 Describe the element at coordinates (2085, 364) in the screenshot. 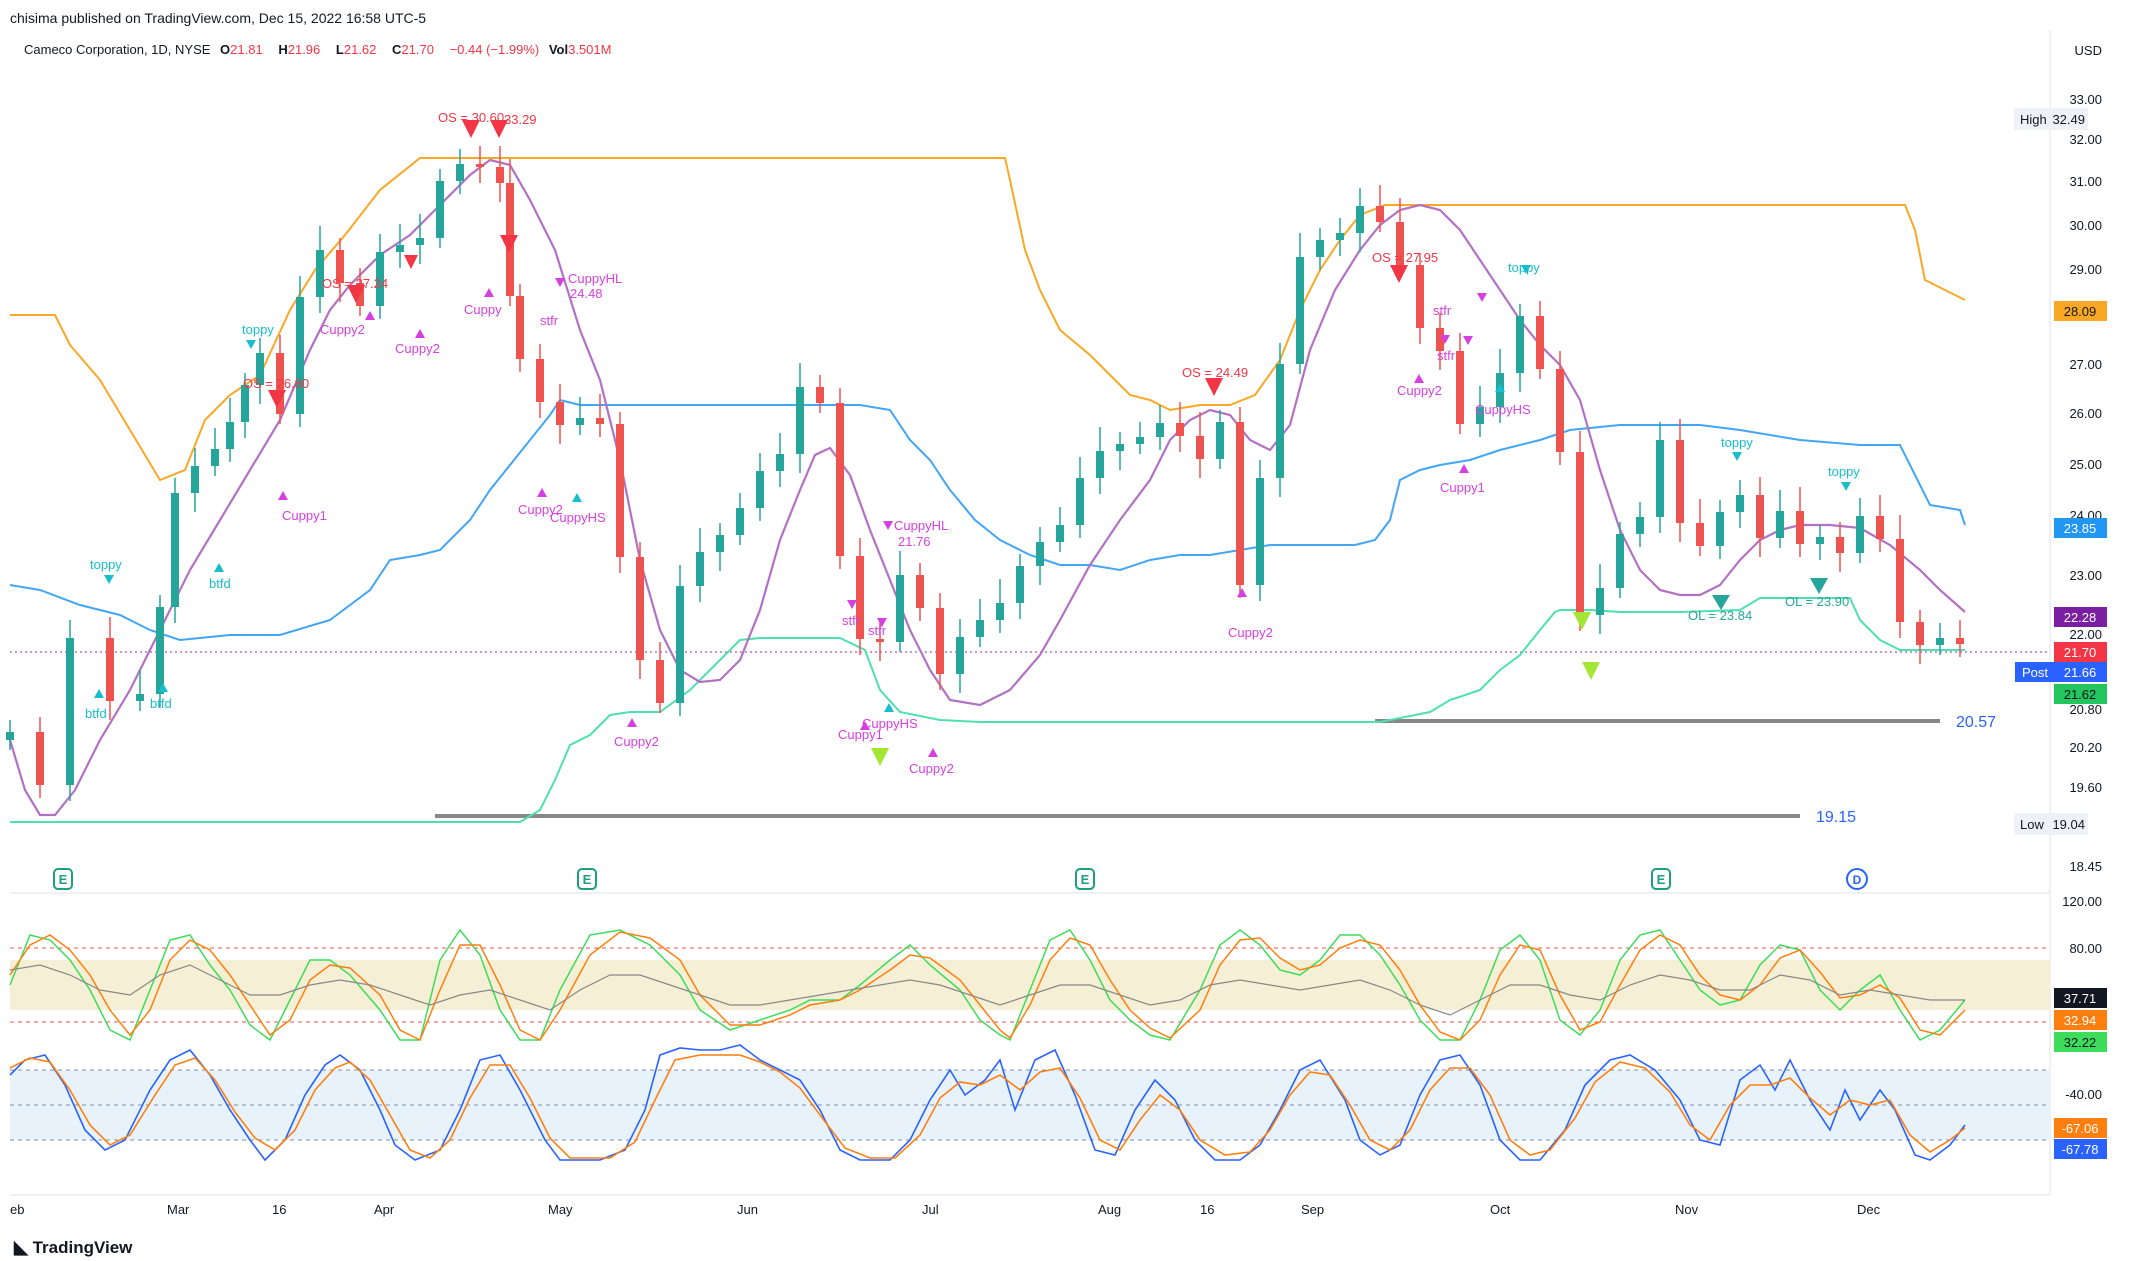

I see `price-tick: 27.00` at that location.